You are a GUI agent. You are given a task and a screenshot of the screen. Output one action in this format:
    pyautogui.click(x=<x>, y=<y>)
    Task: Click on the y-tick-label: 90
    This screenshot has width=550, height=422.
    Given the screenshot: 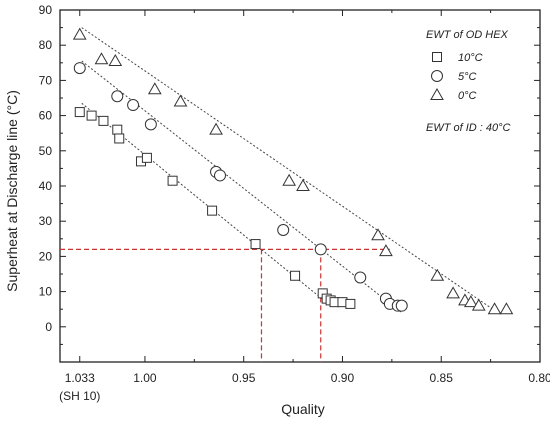 What is the action you would take?
    pyautogui.click(x=46, y=10)
    